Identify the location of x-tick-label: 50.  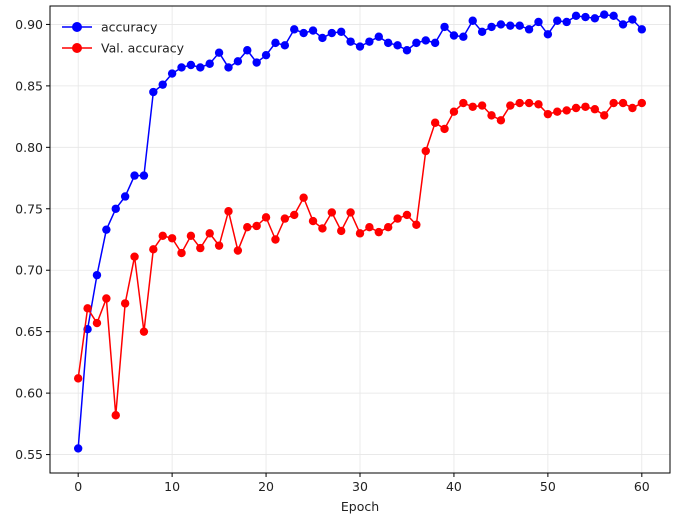
(548, 486).